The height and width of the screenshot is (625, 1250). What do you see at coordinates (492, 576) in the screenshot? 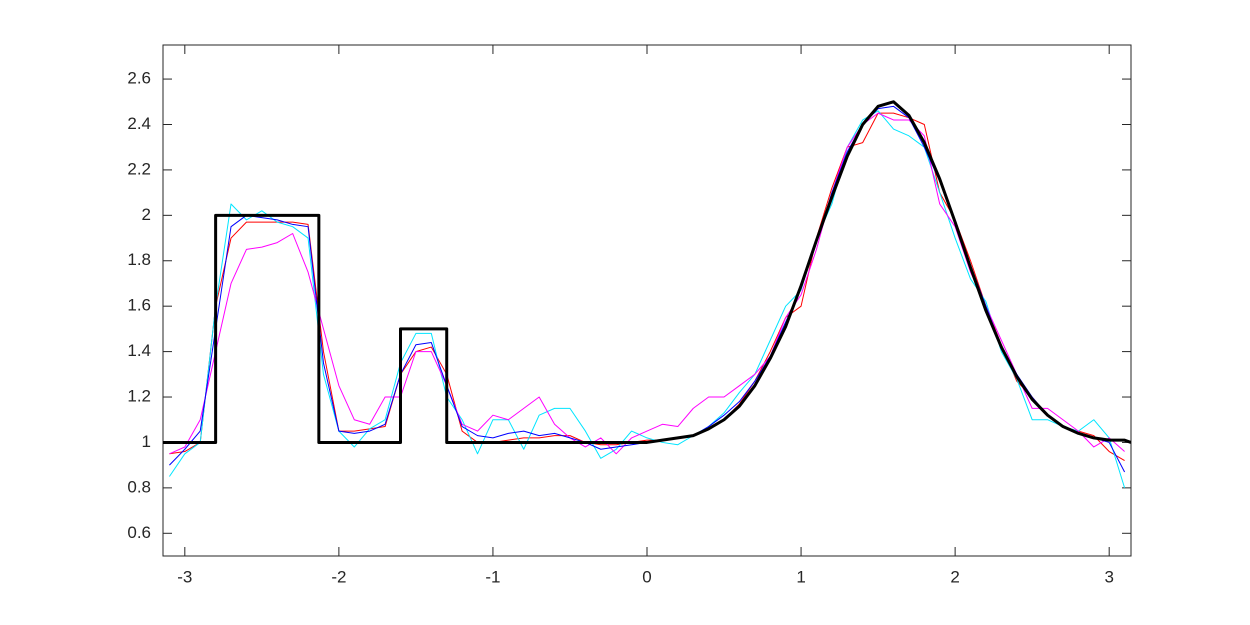
I see `x-tick-label: -1` at bounding box center [492, 576].